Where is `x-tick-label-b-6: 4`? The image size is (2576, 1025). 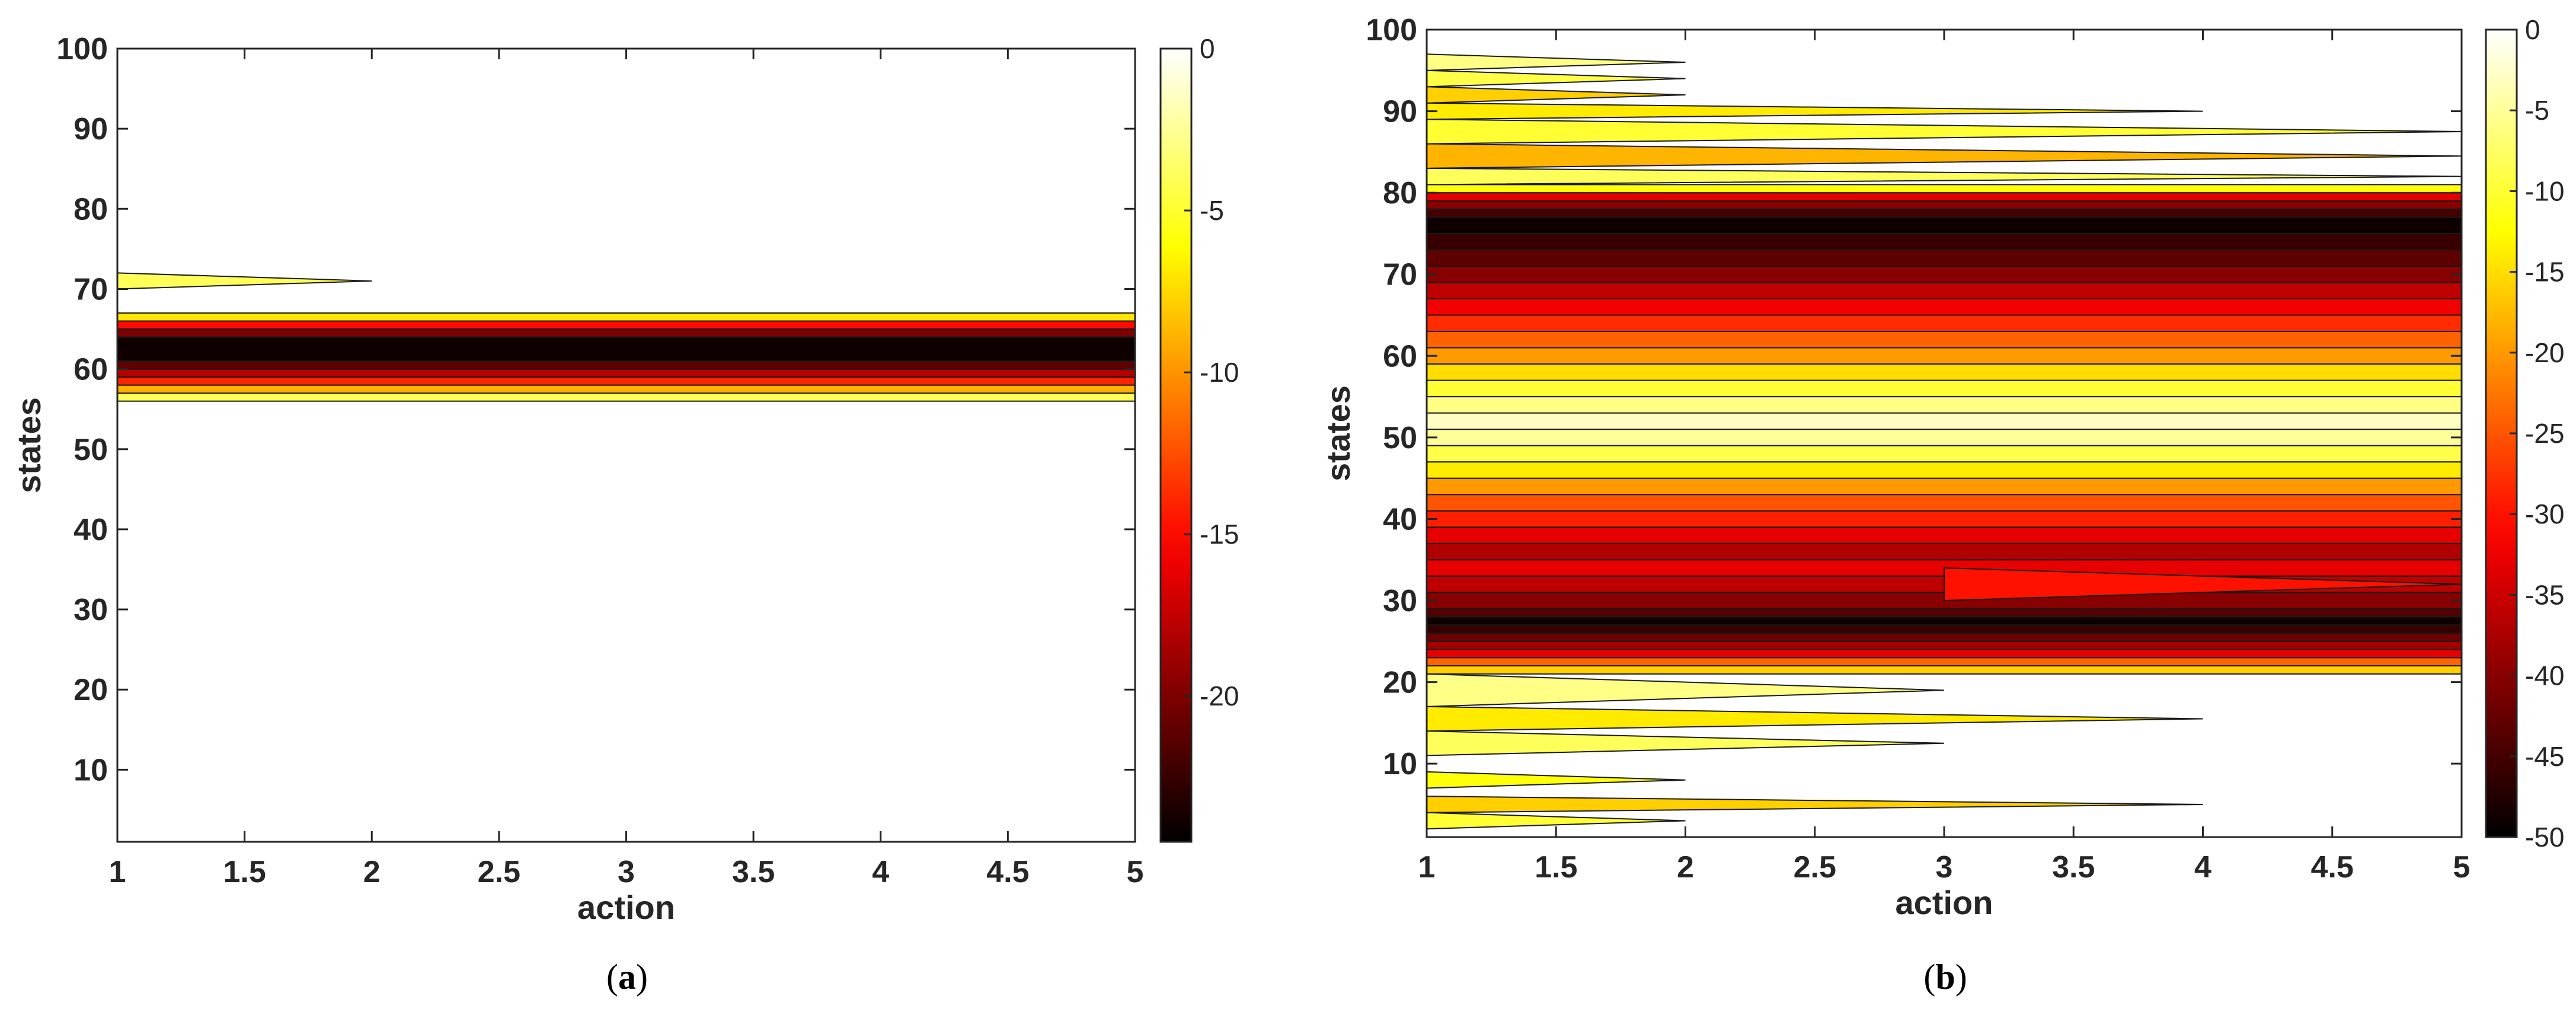
x-tick-label-b-6: 4 is located at coordinates (2202, 867).